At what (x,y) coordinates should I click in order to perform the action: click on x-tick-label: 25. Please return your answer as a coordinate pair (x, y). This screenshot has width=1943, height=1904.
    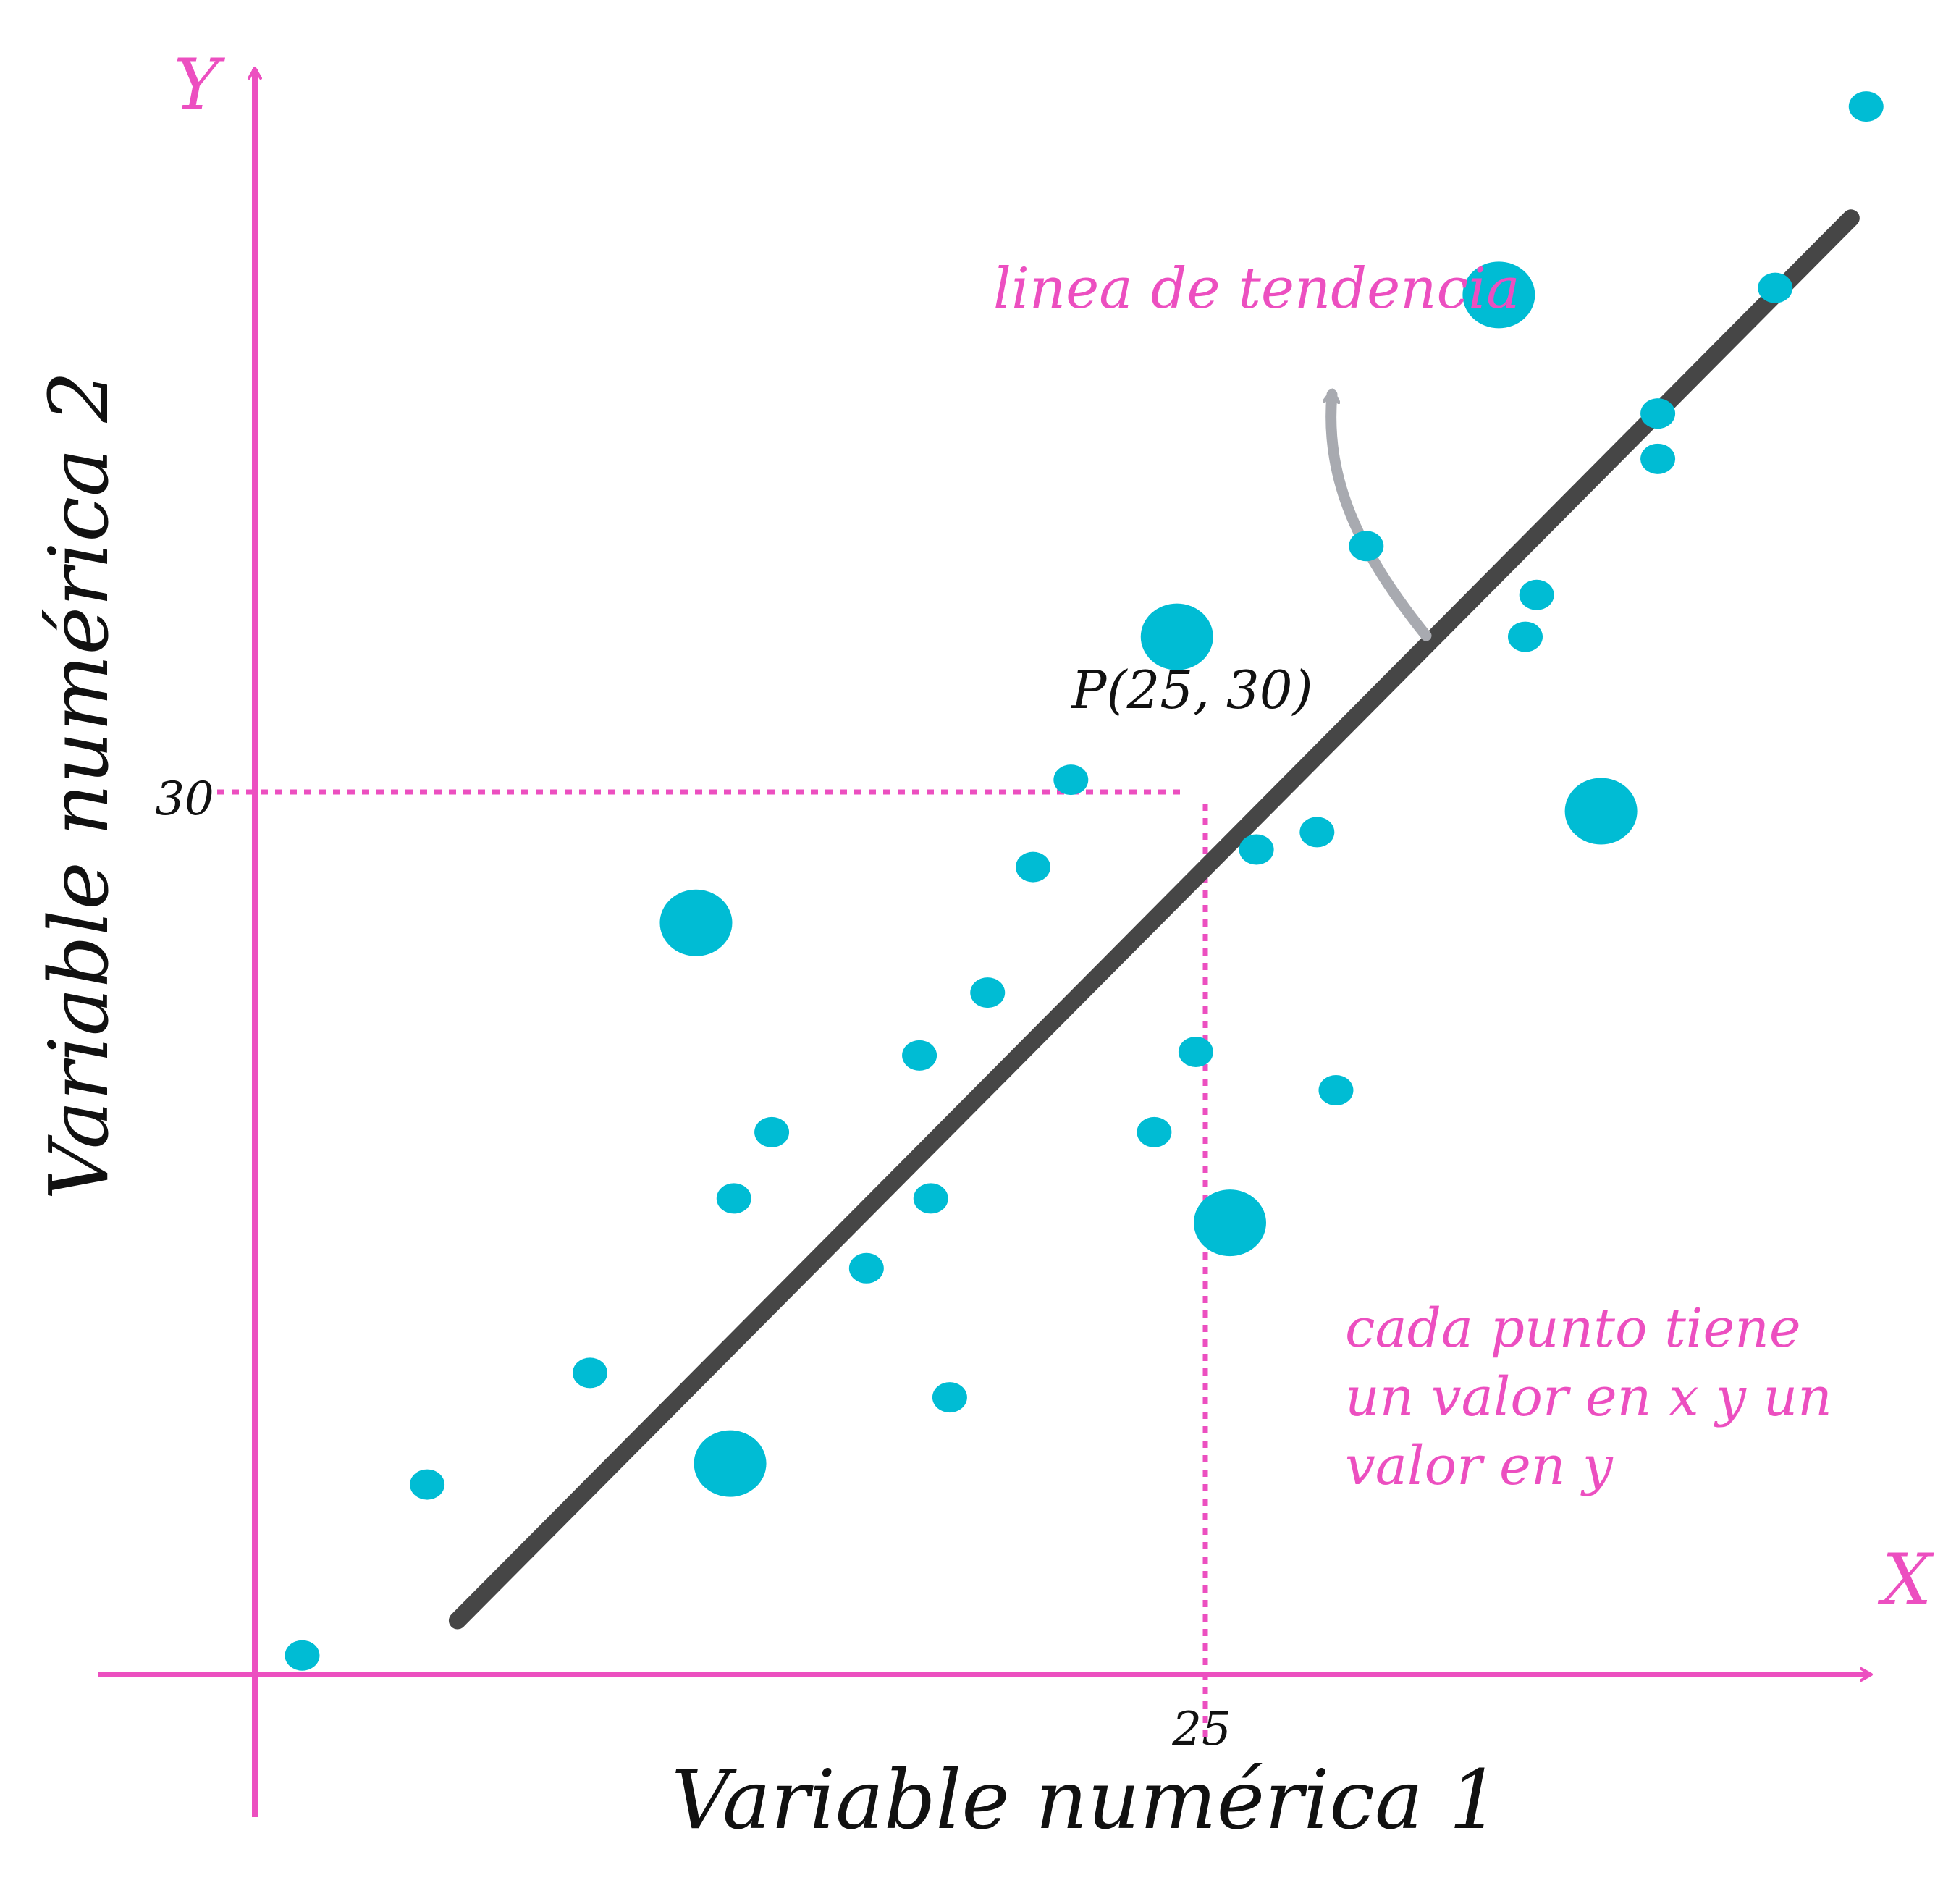
    Looking at the image, I should click on (1201, 1729).